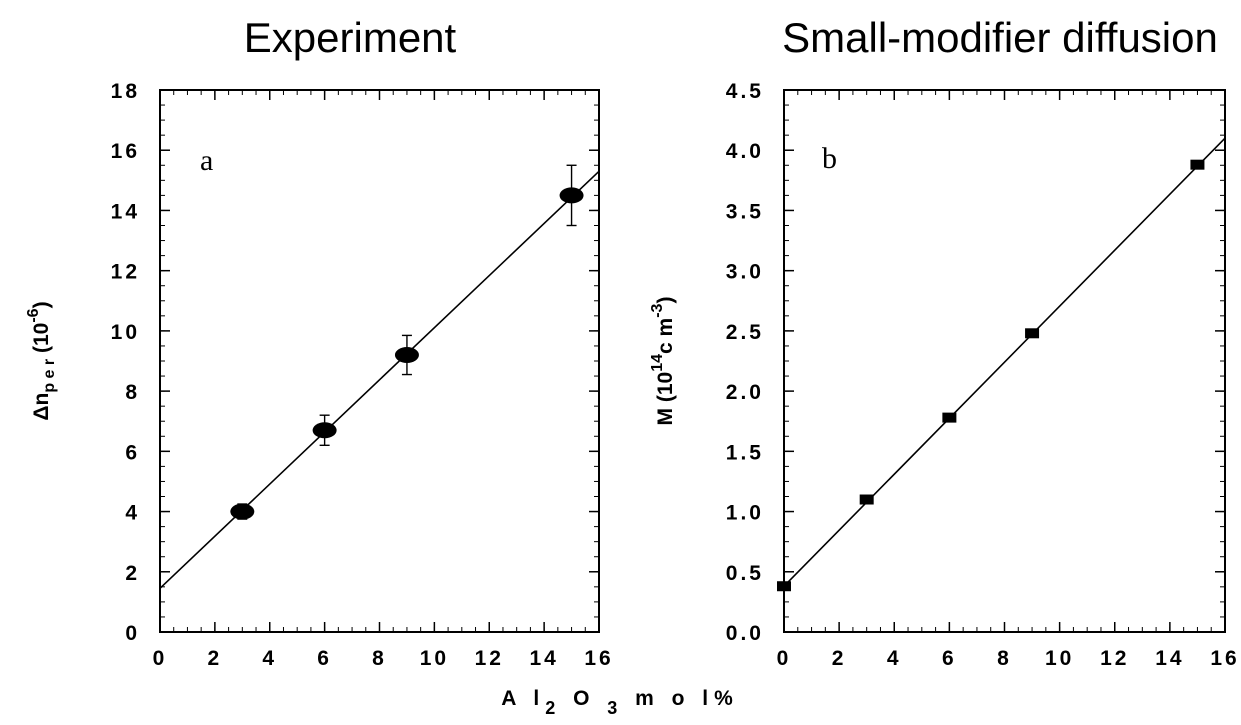 This screenshot has height=725, width=1241. What do you see at coordinates (1000, 37) in the screenshot?
I see `chart-title: Small-modifier diffusion` at bounding box center [1000, 37].